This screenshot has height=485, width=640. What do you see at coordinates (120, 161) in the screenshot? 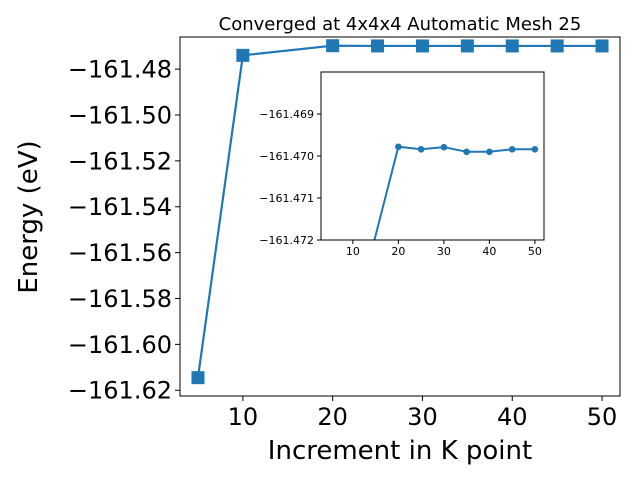
I see `main-y-tick-label: −161.52` at bounding box center [120, 161].